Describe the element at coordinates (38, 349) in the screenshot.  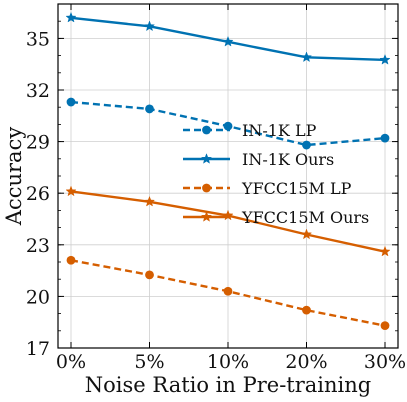
I see `y-tick-label: 17` at that location.